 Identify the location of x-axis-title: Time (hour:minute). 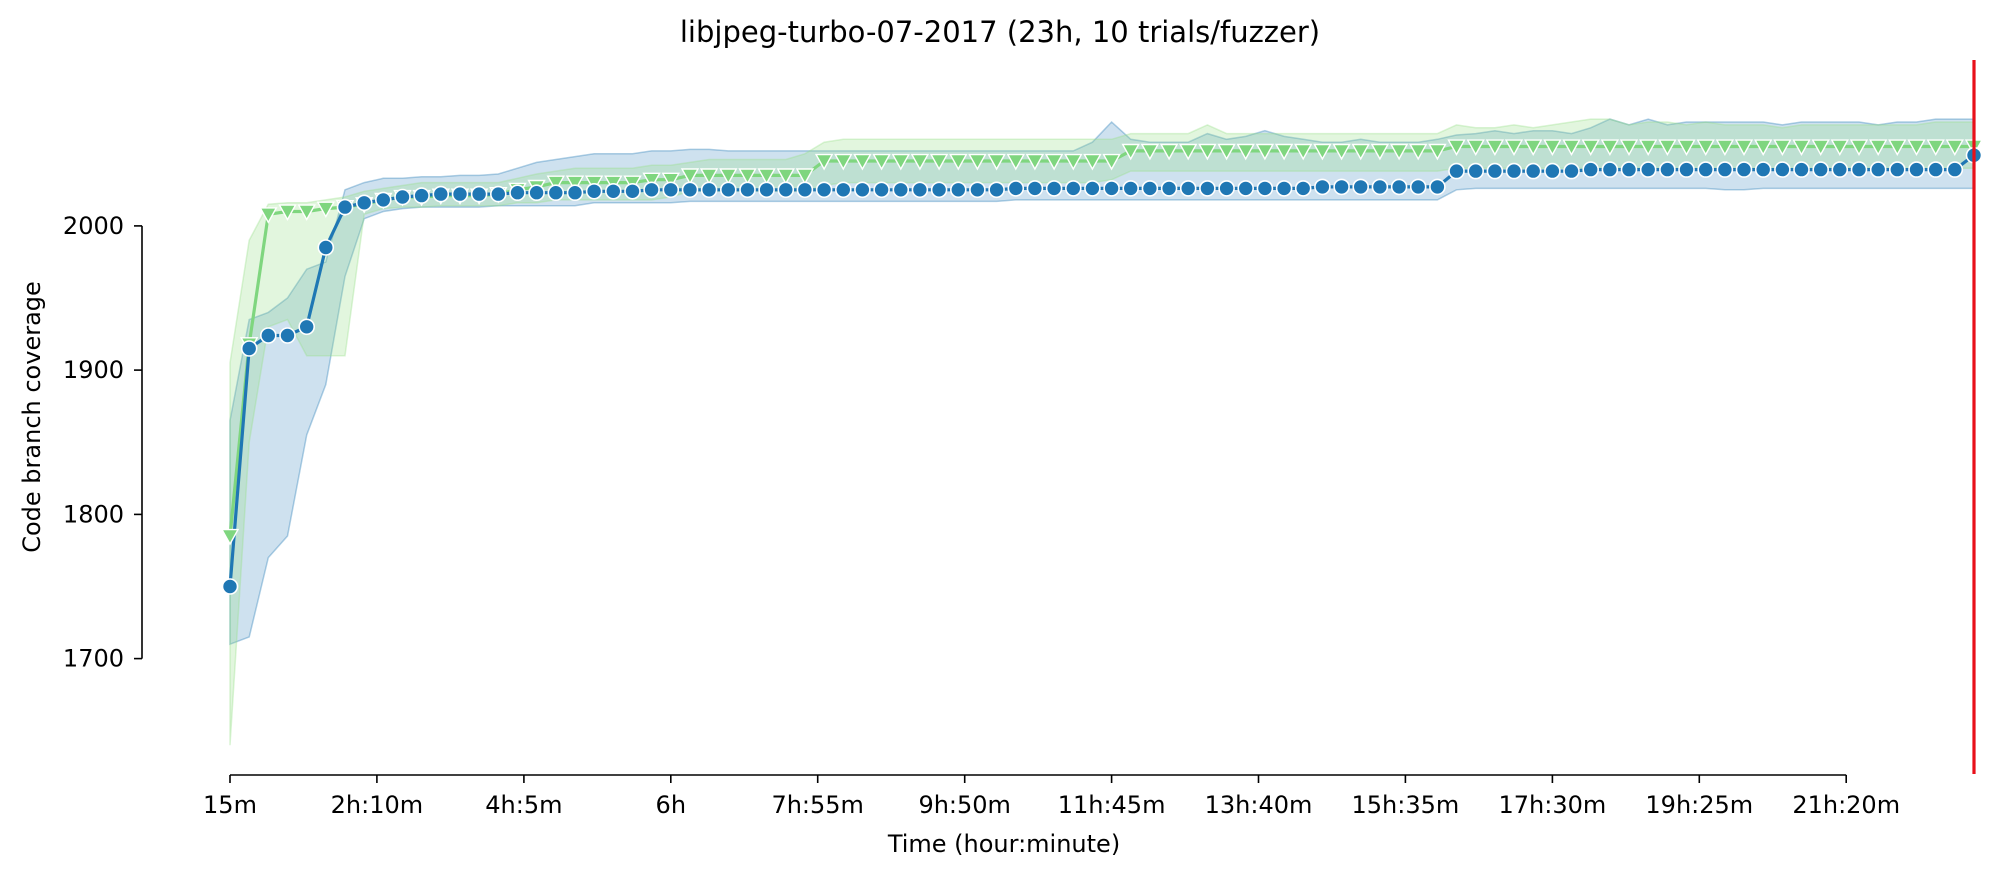
(1003, 844).